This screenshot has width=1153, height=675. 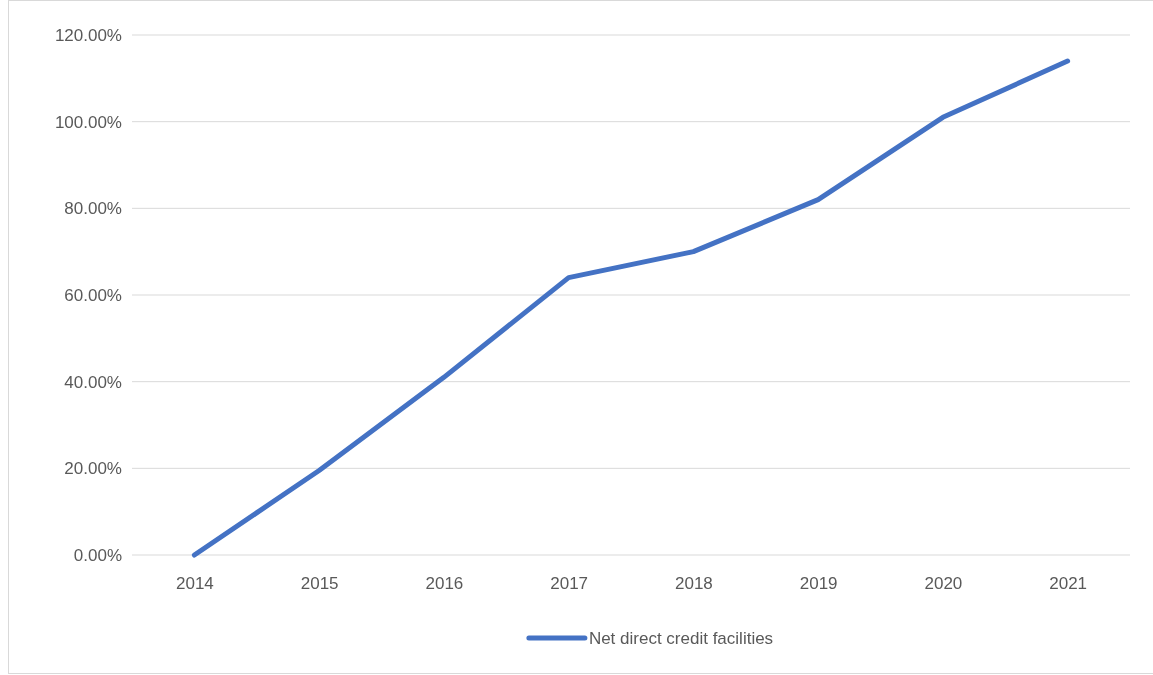 What do you see at coordinates (943, 584) in the screenshot?
I see `x-tick-label: 2020` at bounding box center [943, 584].